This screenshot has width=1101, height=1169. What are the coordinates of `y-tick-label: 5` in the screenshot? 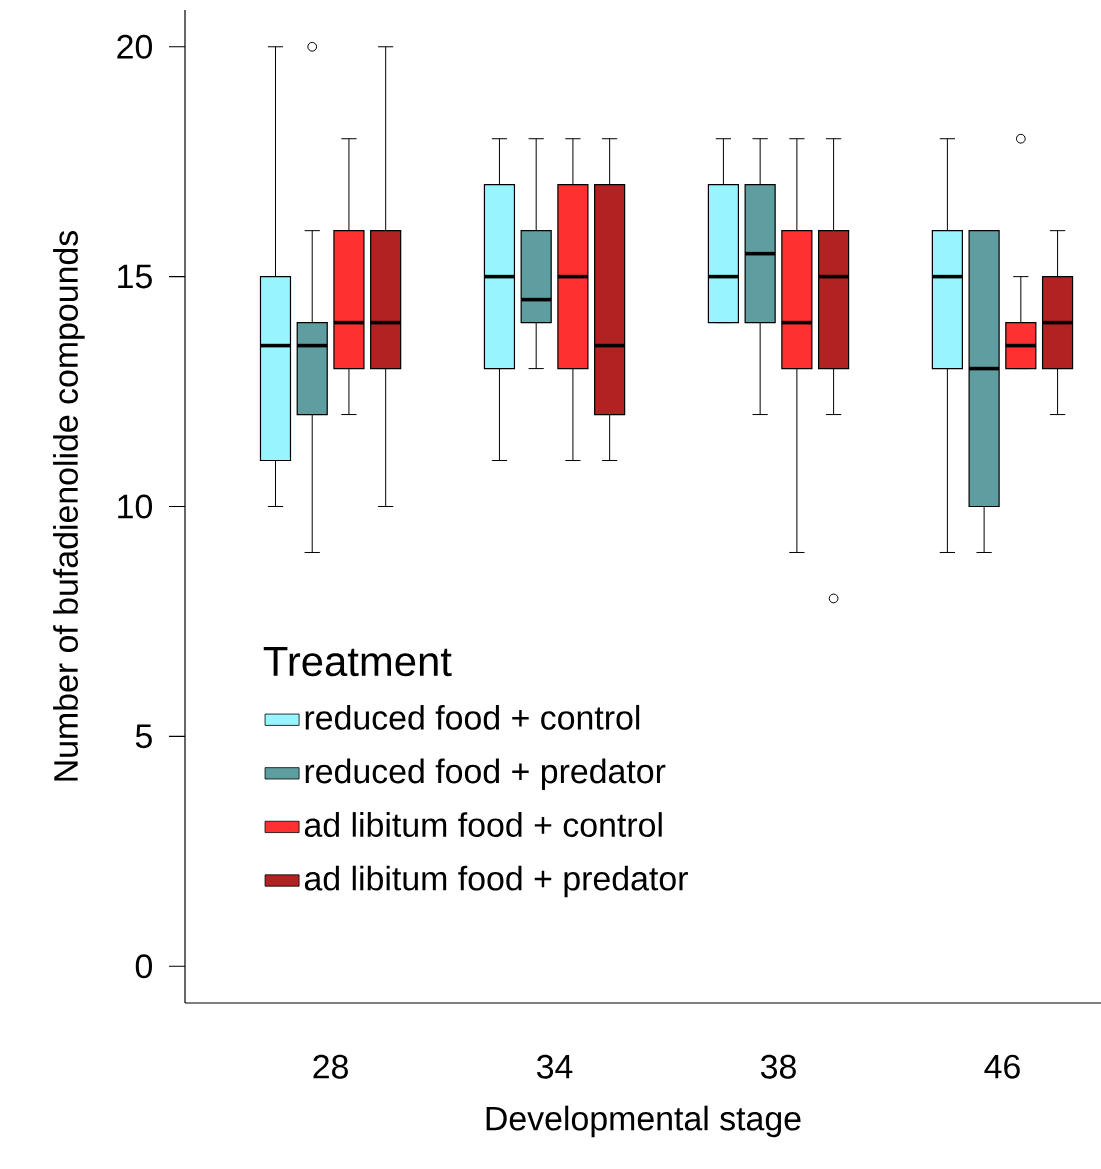 It's located at (143, 736).